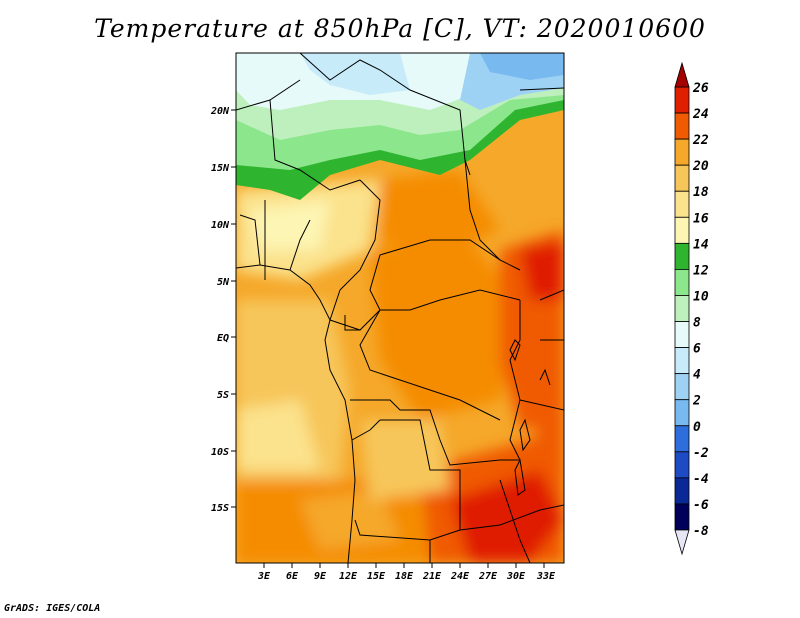 The width and height of the screenshot is (800, 618). Describe the element at coordinates (404, 576) in the screenshot. I see `lon-label: 18E` at that location.